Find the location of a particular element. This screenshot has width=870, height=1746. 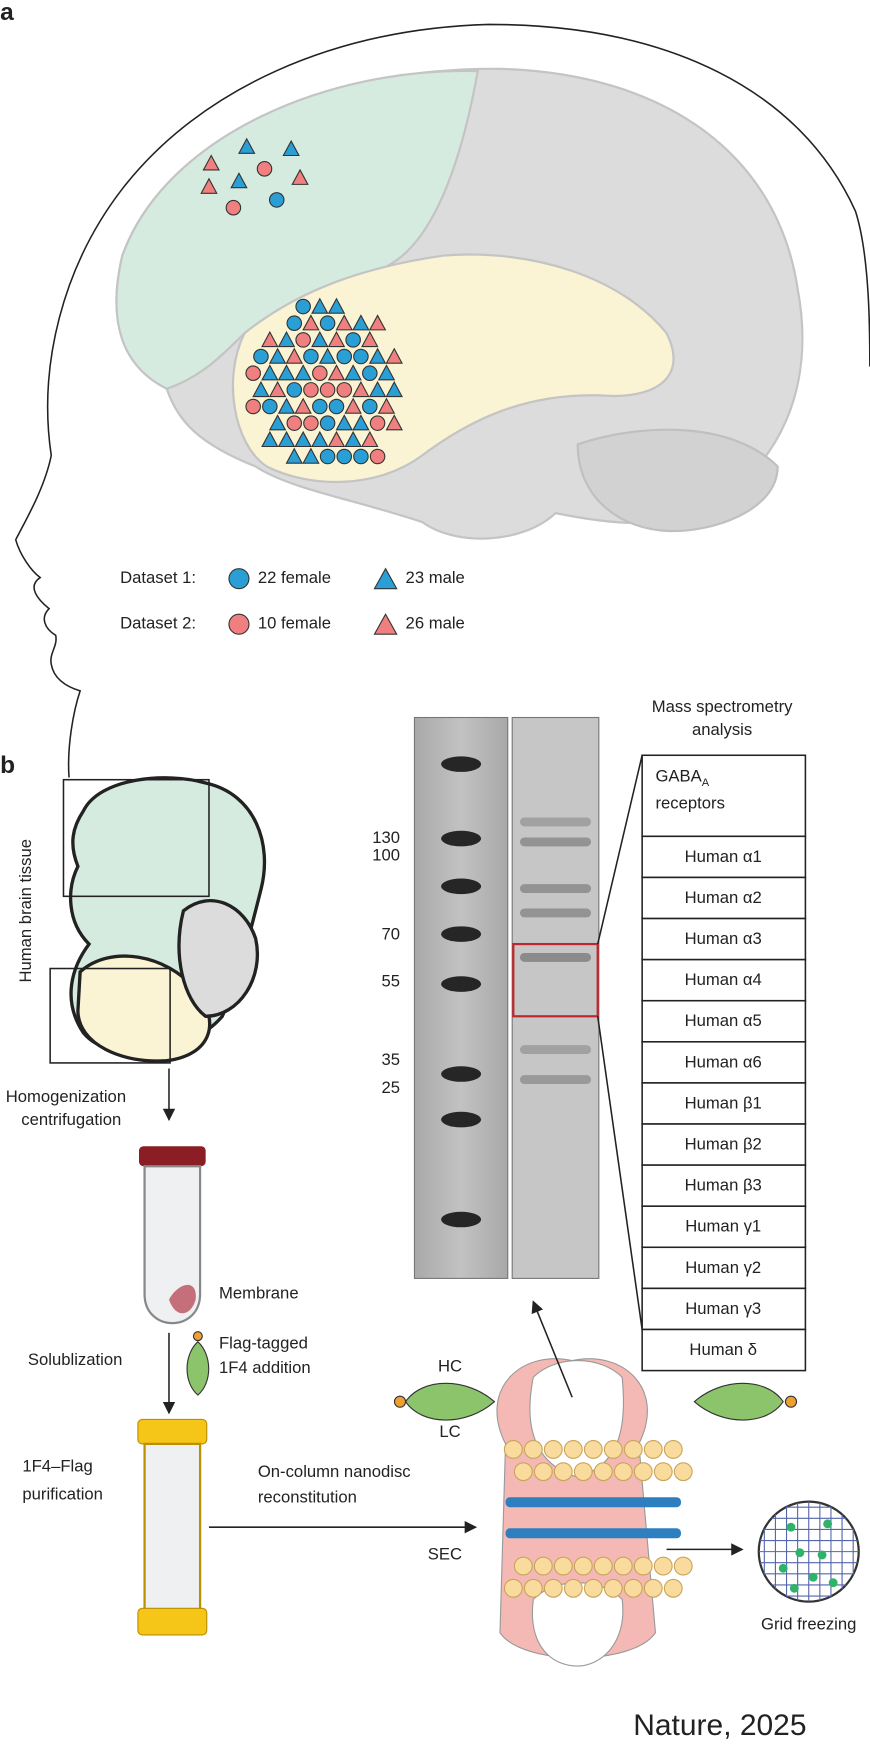

cerebellum is located at coordinates (677, 480).